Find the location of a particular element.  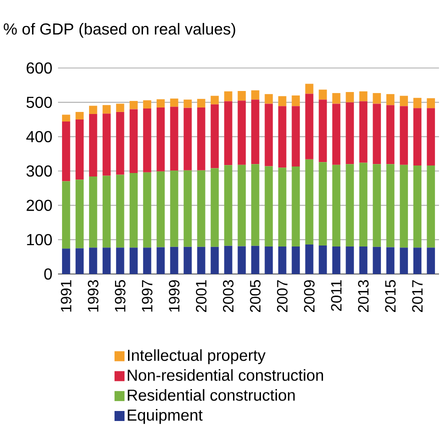

y-tick-label: 400 is located at coordinates (39, 136).